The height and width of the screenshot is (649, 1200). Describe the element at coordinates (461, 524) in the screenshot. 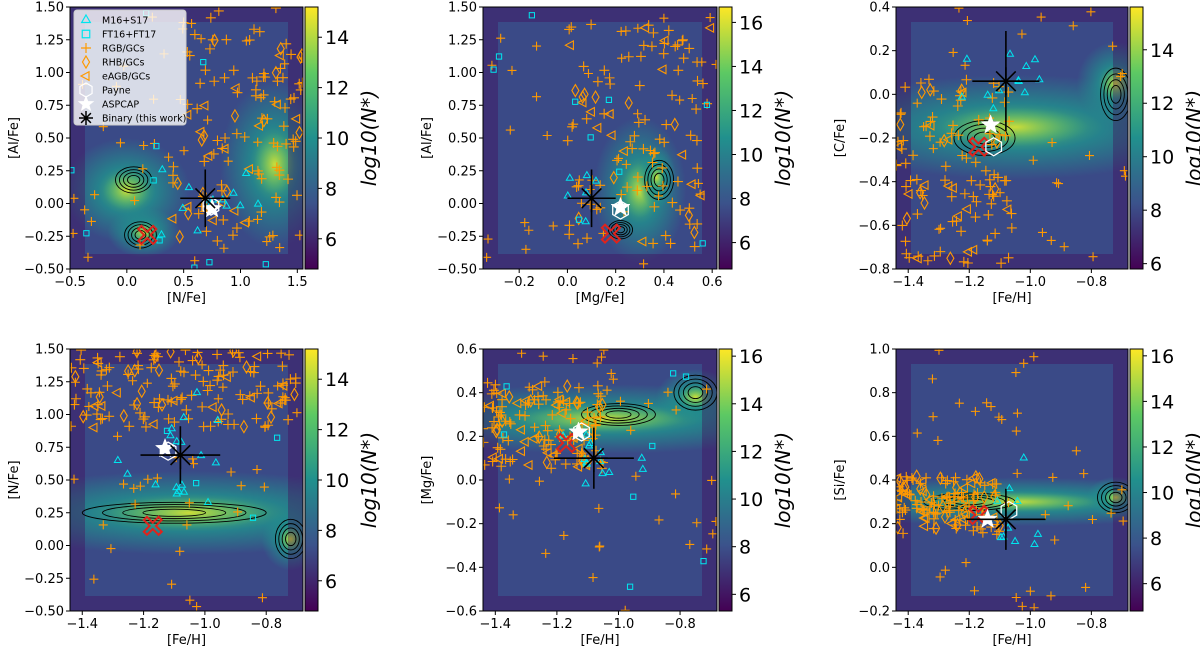

I see `y-tick-label: −0.2` at that location.